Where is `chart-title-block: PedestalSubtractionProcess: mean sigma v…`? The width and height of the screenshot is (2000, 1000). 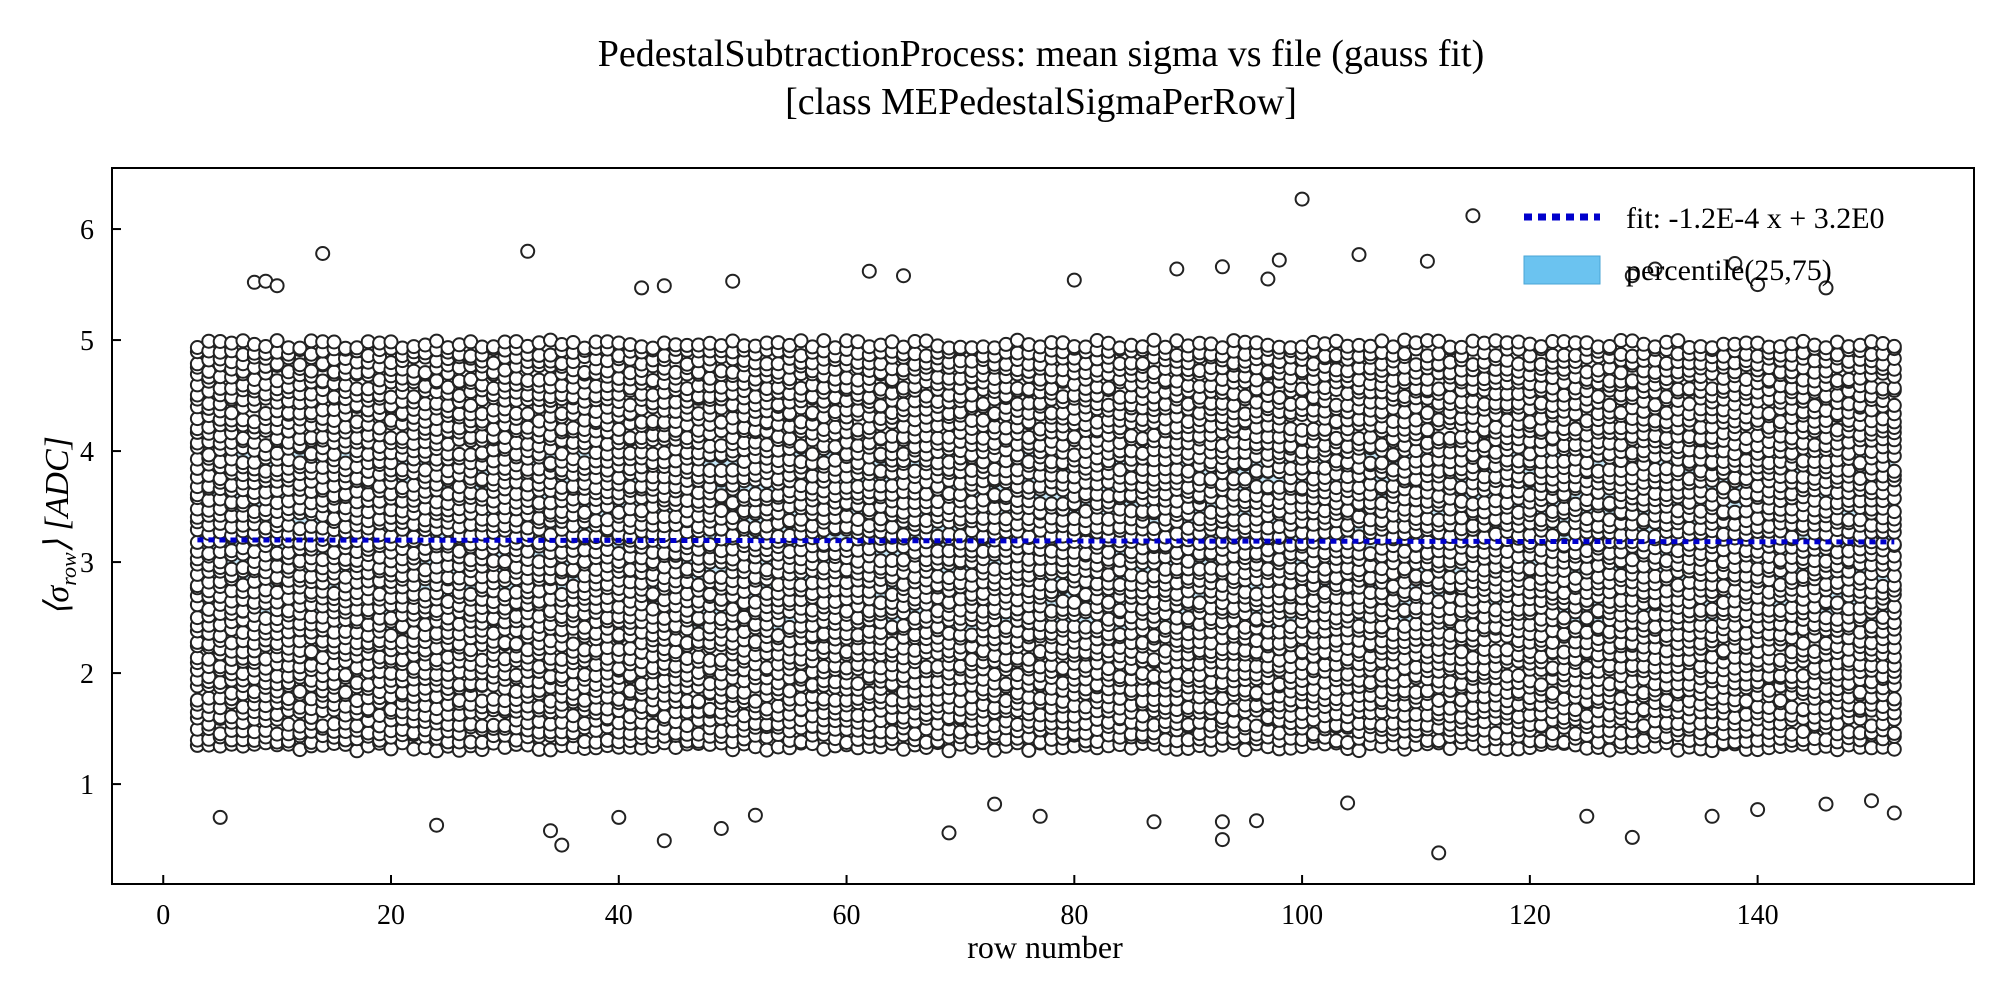
chart-title-block: PedestalSubtractionProcess: mean sigma v… is located at coordinates (1000, 78).